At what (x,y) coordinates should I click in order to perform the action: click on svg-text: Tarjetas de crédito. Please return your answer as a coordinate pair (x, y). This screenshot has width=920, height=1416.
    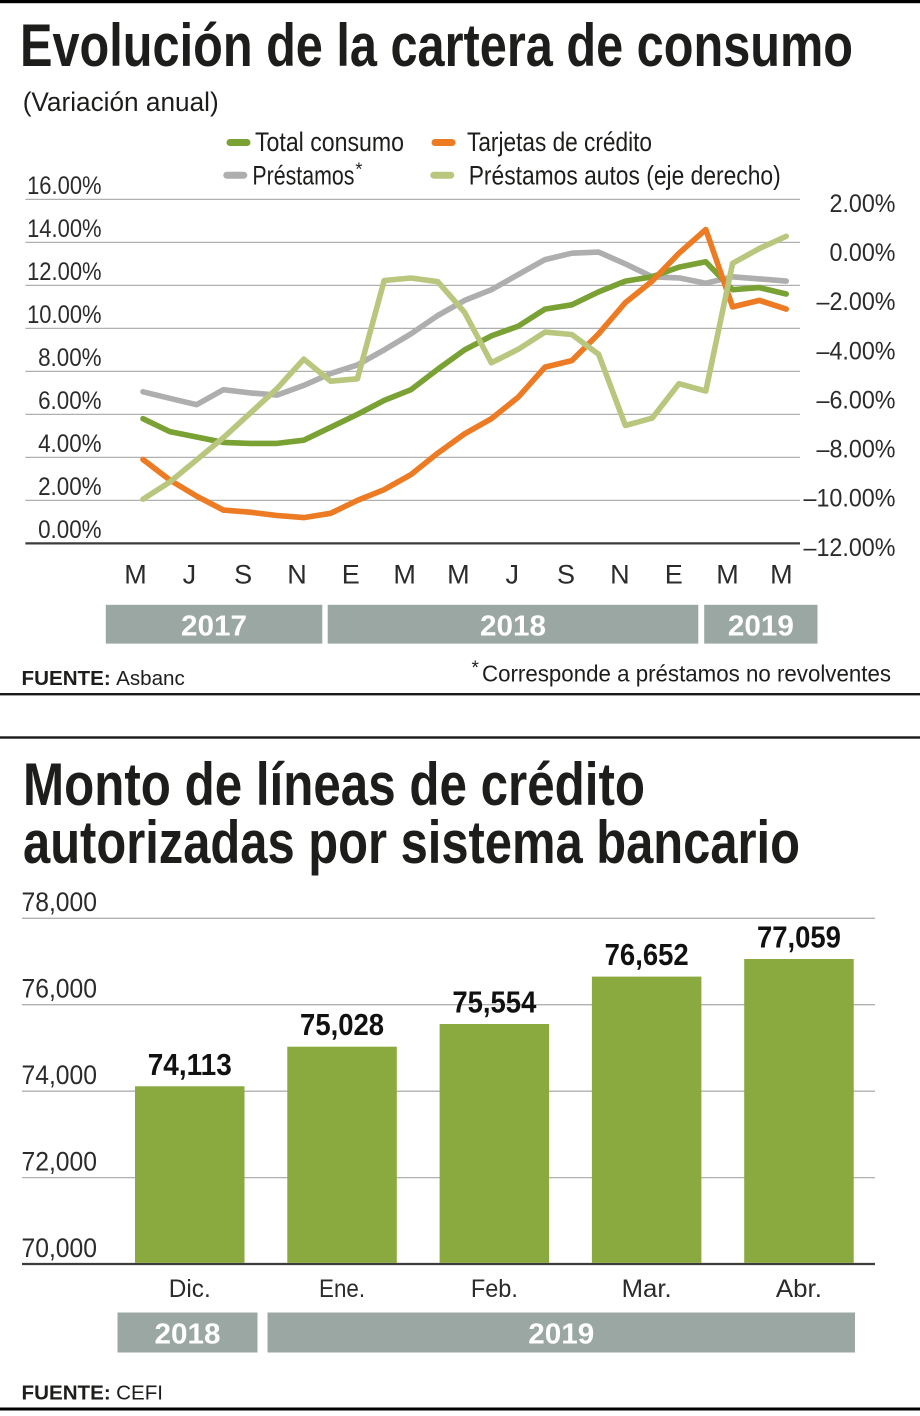
    Looking at the image, I should click on (559, 142).